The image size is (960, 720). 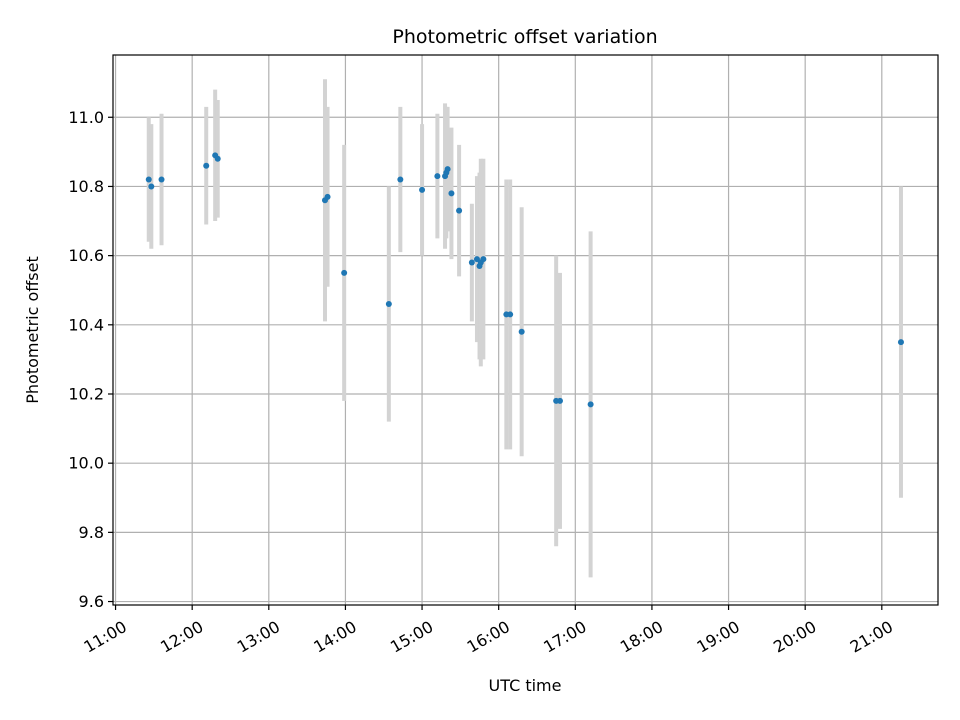 I want to click on chart-title: Photometric offset variation, so click(x=524, y=37).